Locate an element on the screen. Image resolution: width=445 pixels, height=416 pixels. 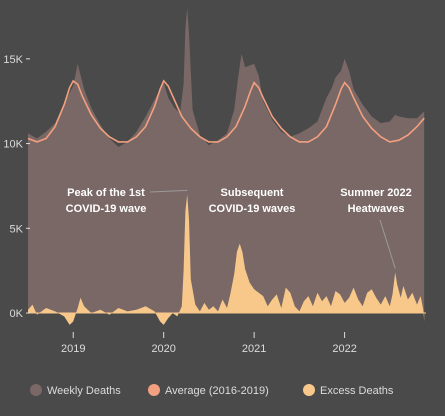
annotation-text: COVID-19 wave is located at coordinates (106, 209).